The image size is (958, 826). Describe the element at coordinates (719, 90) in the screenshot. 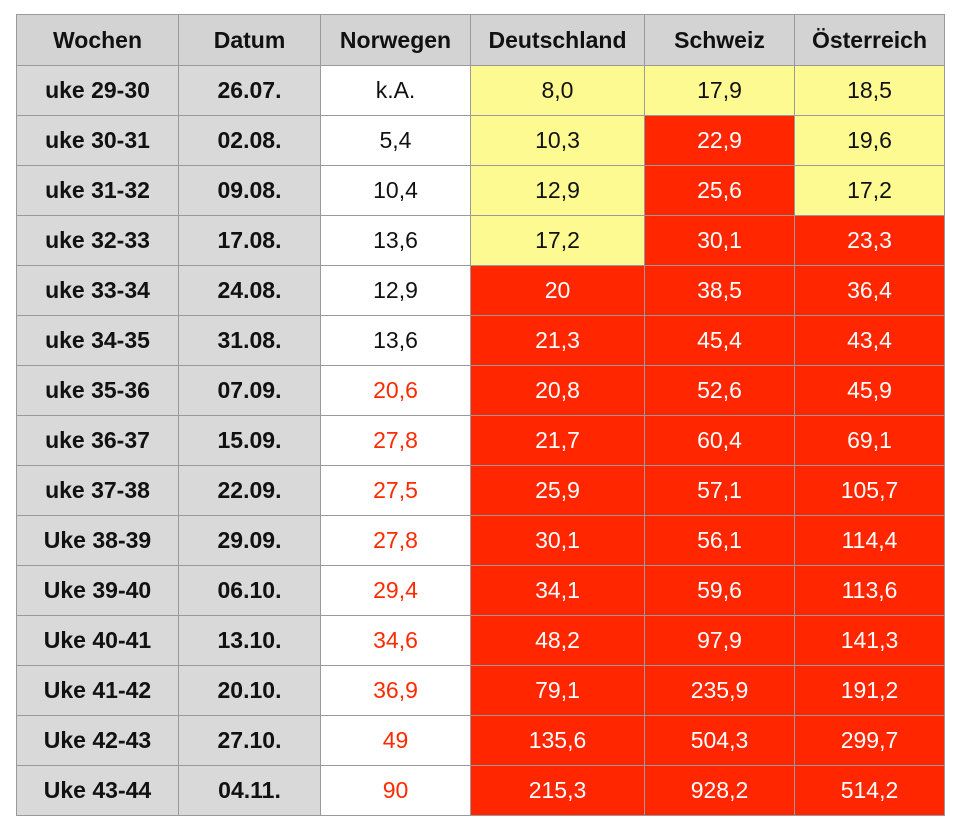

I see `cell-schweiz: 17,9` at that location.